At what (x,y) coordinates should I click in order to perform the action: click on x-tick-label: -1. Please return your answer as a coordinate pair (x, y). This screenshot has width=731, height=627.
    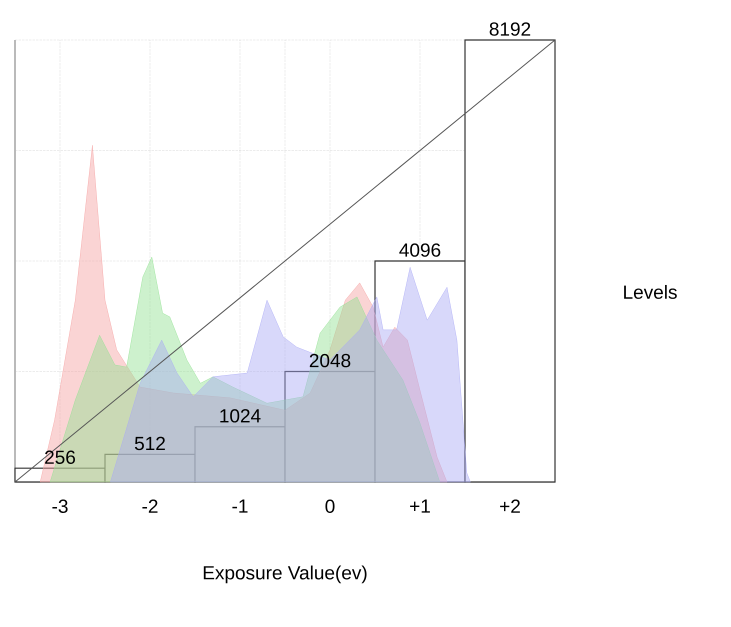
    Looking at the image, I should click on (240, 506).